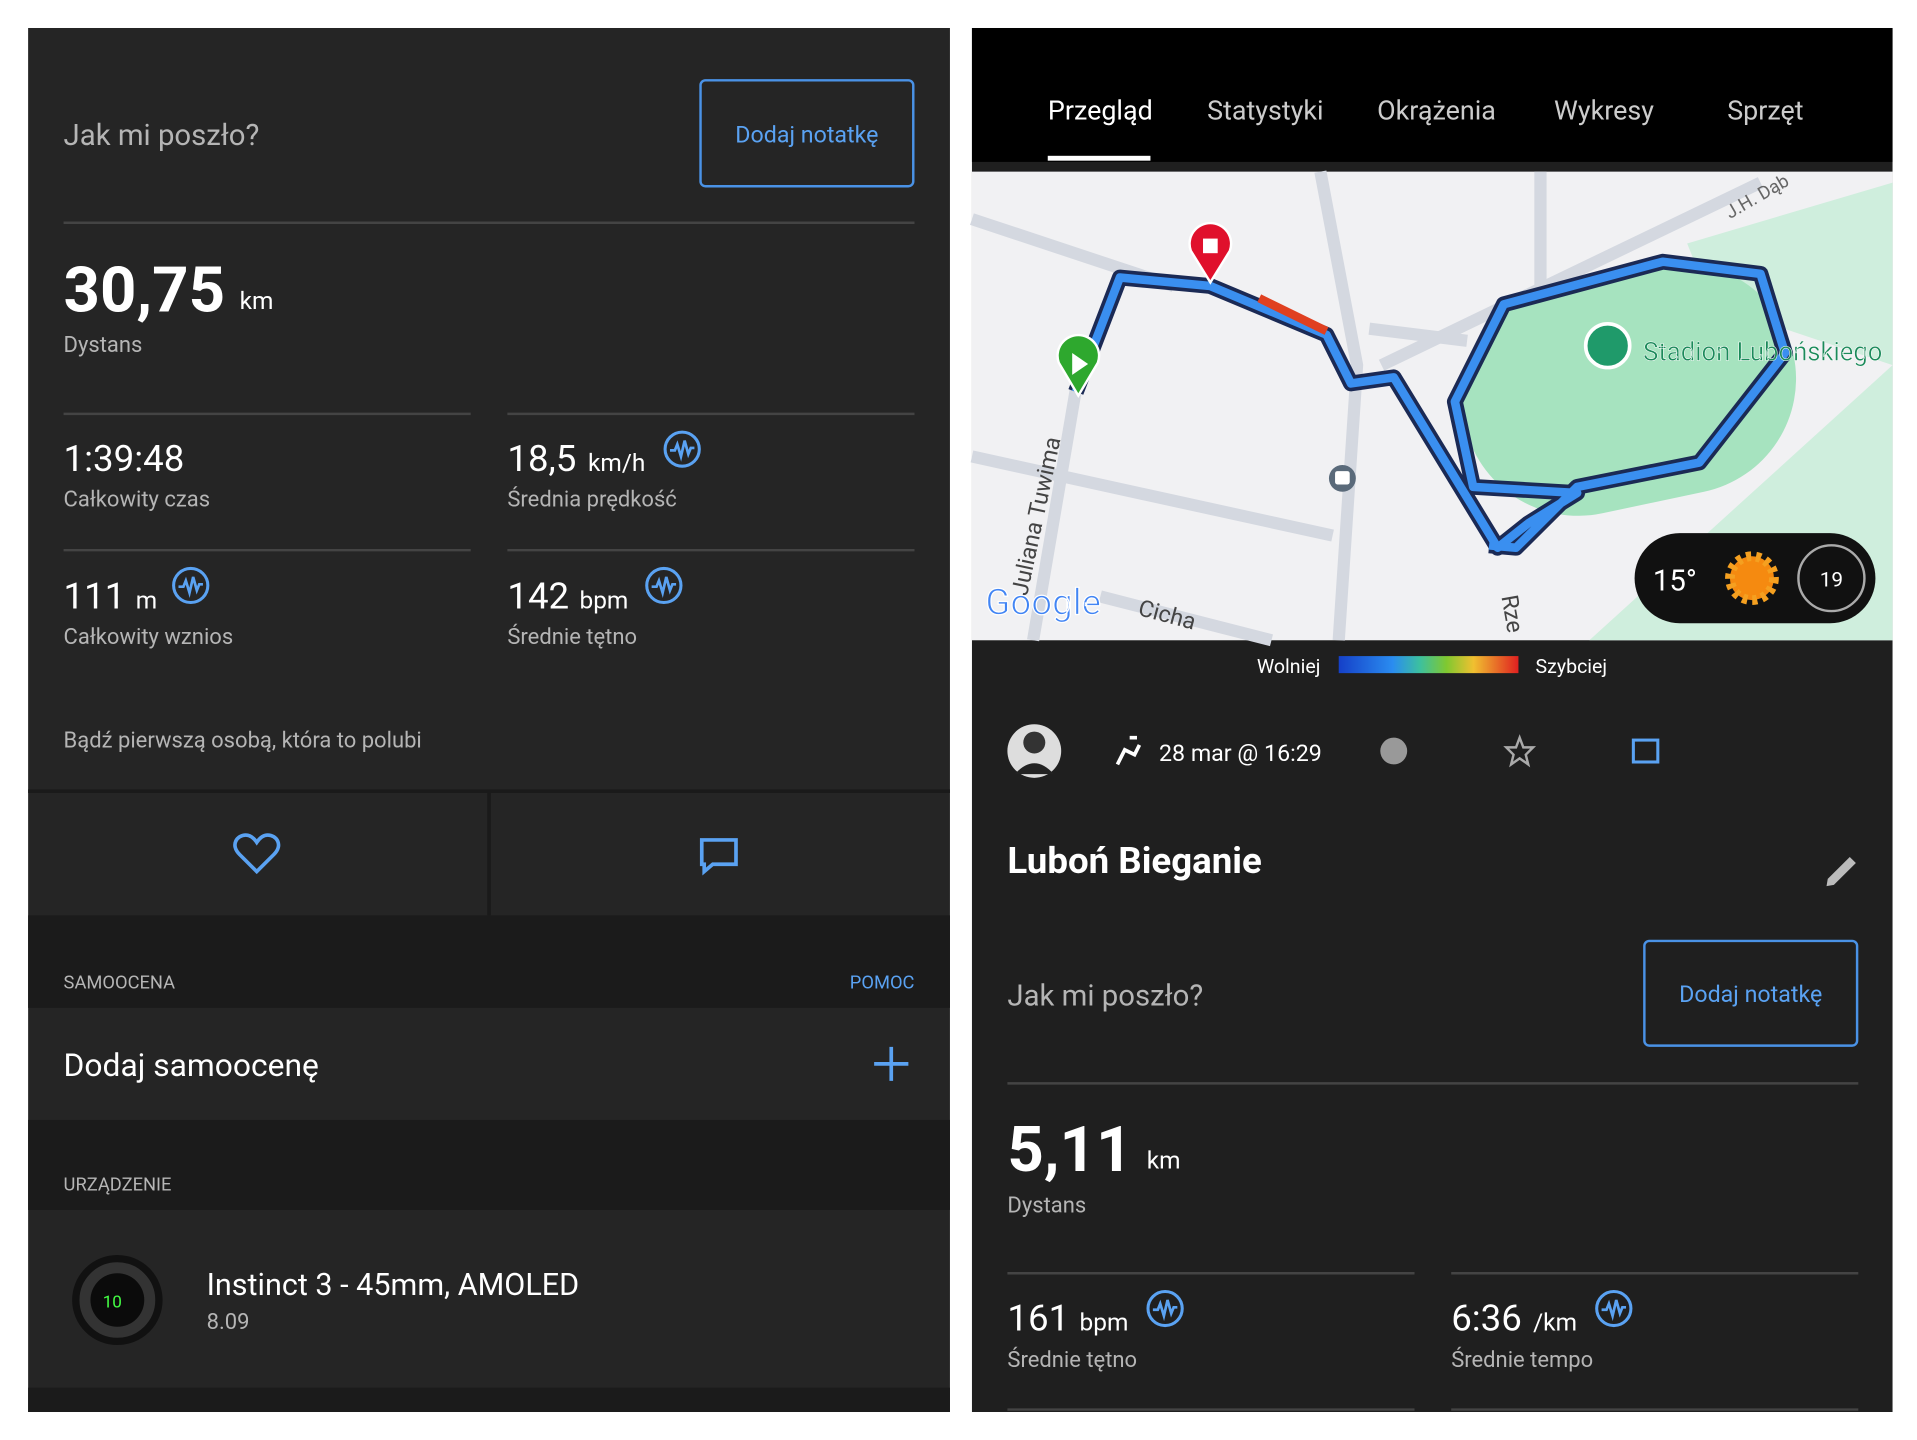 Image resolution: width=1917 pixels, height=1440 pixels. Describe the element at coordinates (1043, 602) in the screenshot. I see `map-logo: Google` at that location.